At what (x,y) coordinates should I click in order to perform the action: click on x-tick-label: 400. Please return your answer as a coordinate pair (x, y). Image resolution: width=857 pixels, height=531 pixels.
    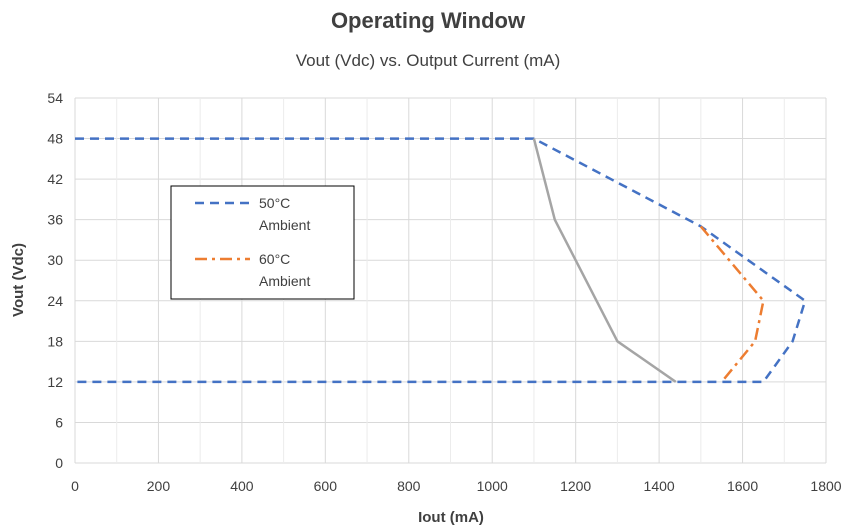
    Looking at the image, I should click on (242, 486).